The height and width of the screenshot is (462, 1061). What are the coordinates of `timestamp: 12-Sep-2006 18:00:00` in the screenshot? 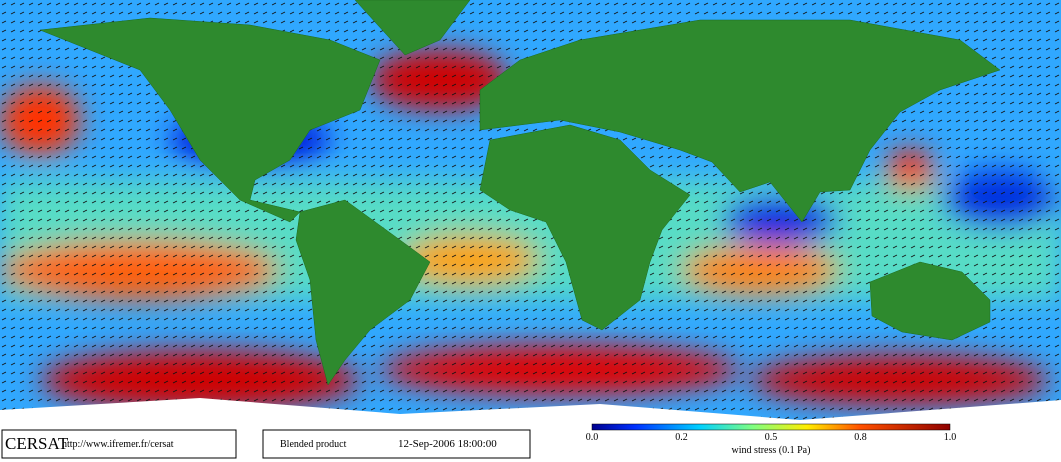 It's located at (447, 444).